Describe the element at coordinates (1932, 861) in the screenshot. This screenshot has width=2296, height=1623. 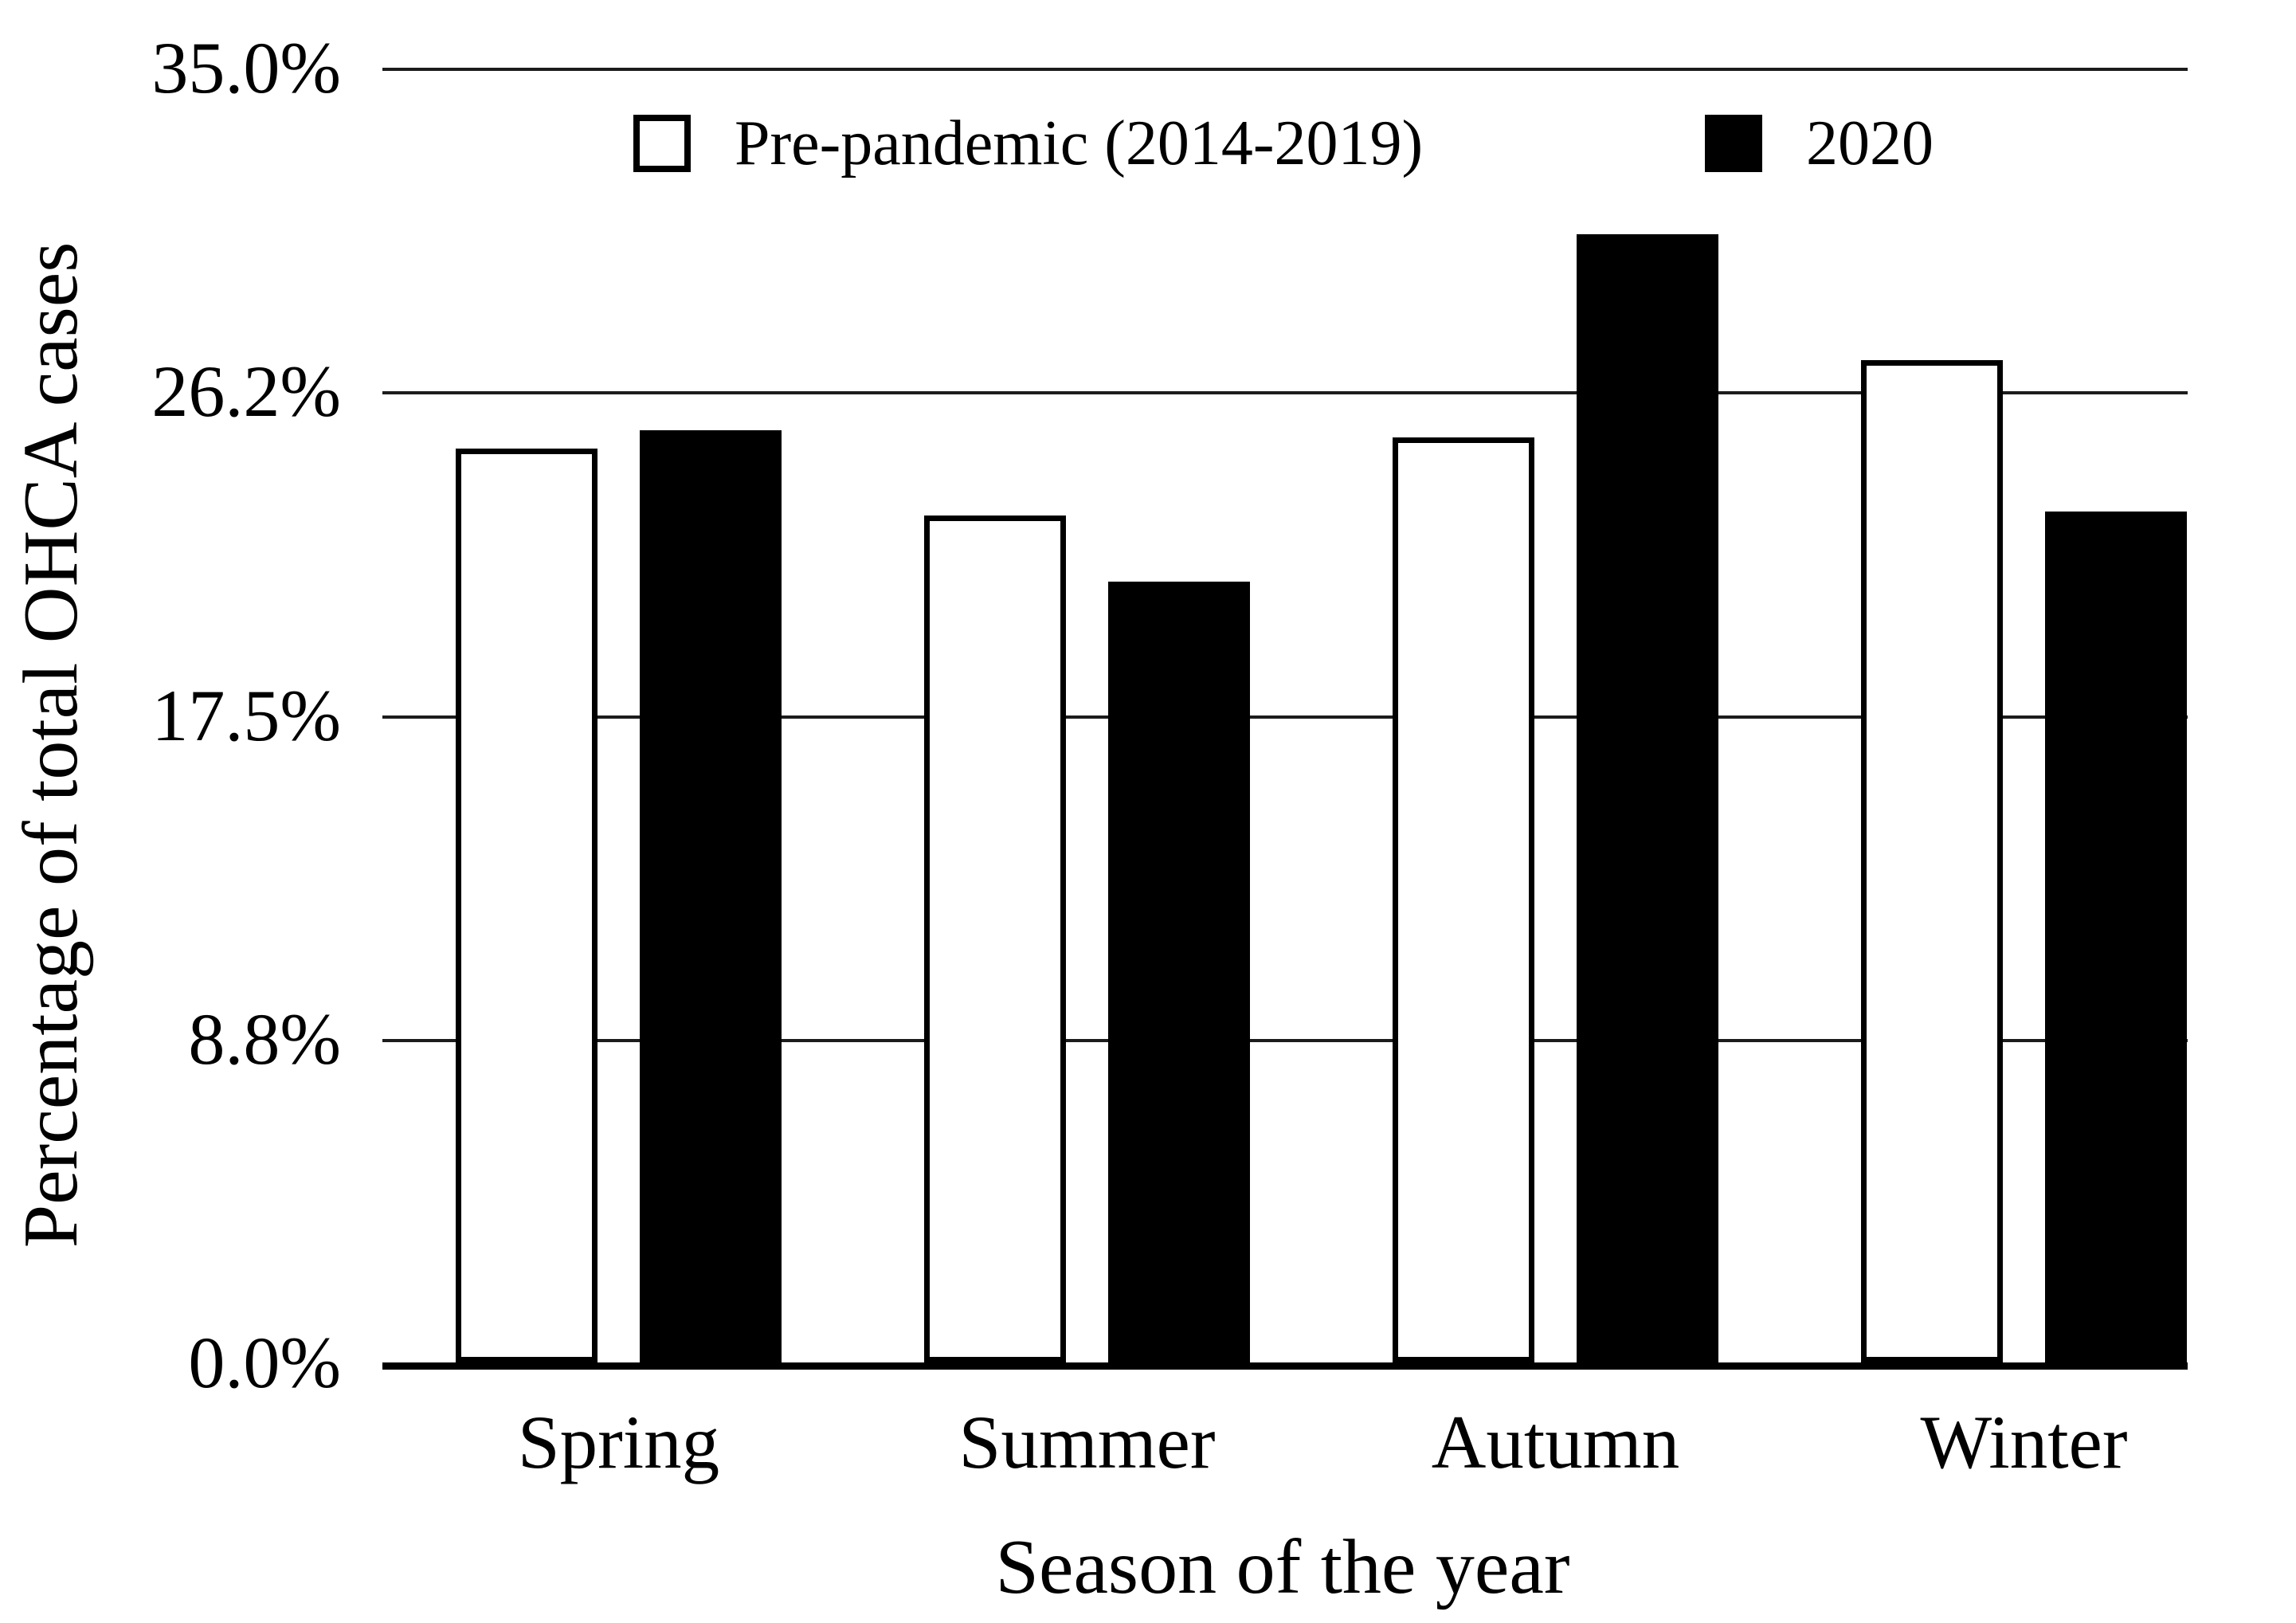
I see `bar-winter-prepandemic` at that location.